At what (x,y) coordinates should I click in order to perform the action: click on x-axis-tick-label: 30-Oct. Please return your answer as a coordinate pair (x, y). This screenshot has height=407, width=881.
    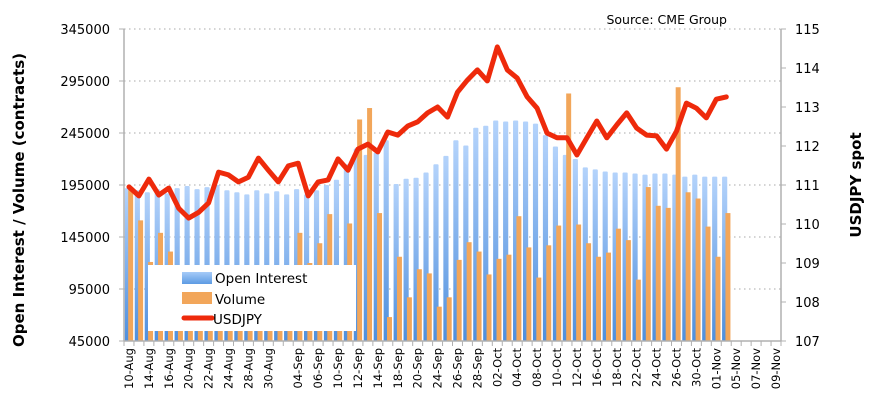
    Looking at the image, I should click on (696, 367).